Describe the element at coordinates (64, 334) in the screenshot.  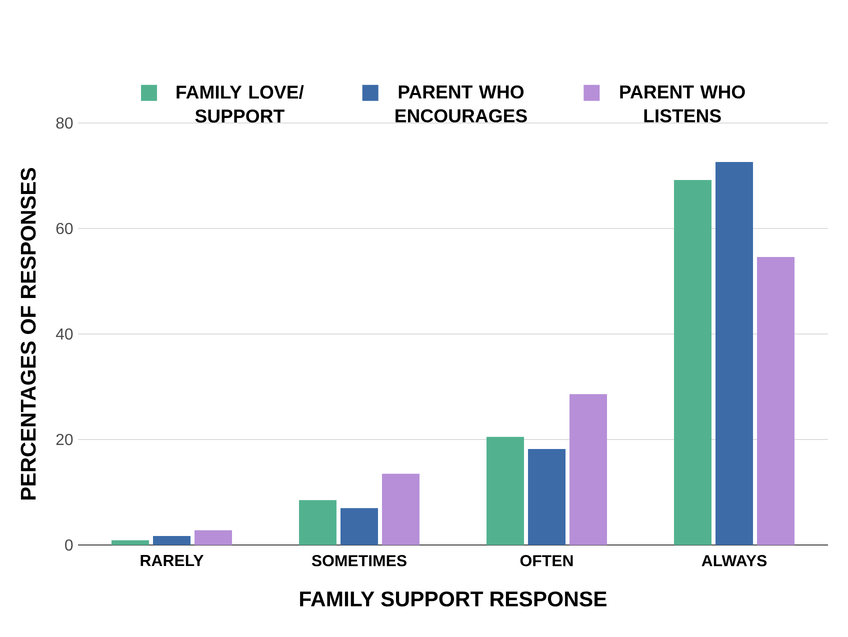
I see `y-tick-label: 40` at that location.